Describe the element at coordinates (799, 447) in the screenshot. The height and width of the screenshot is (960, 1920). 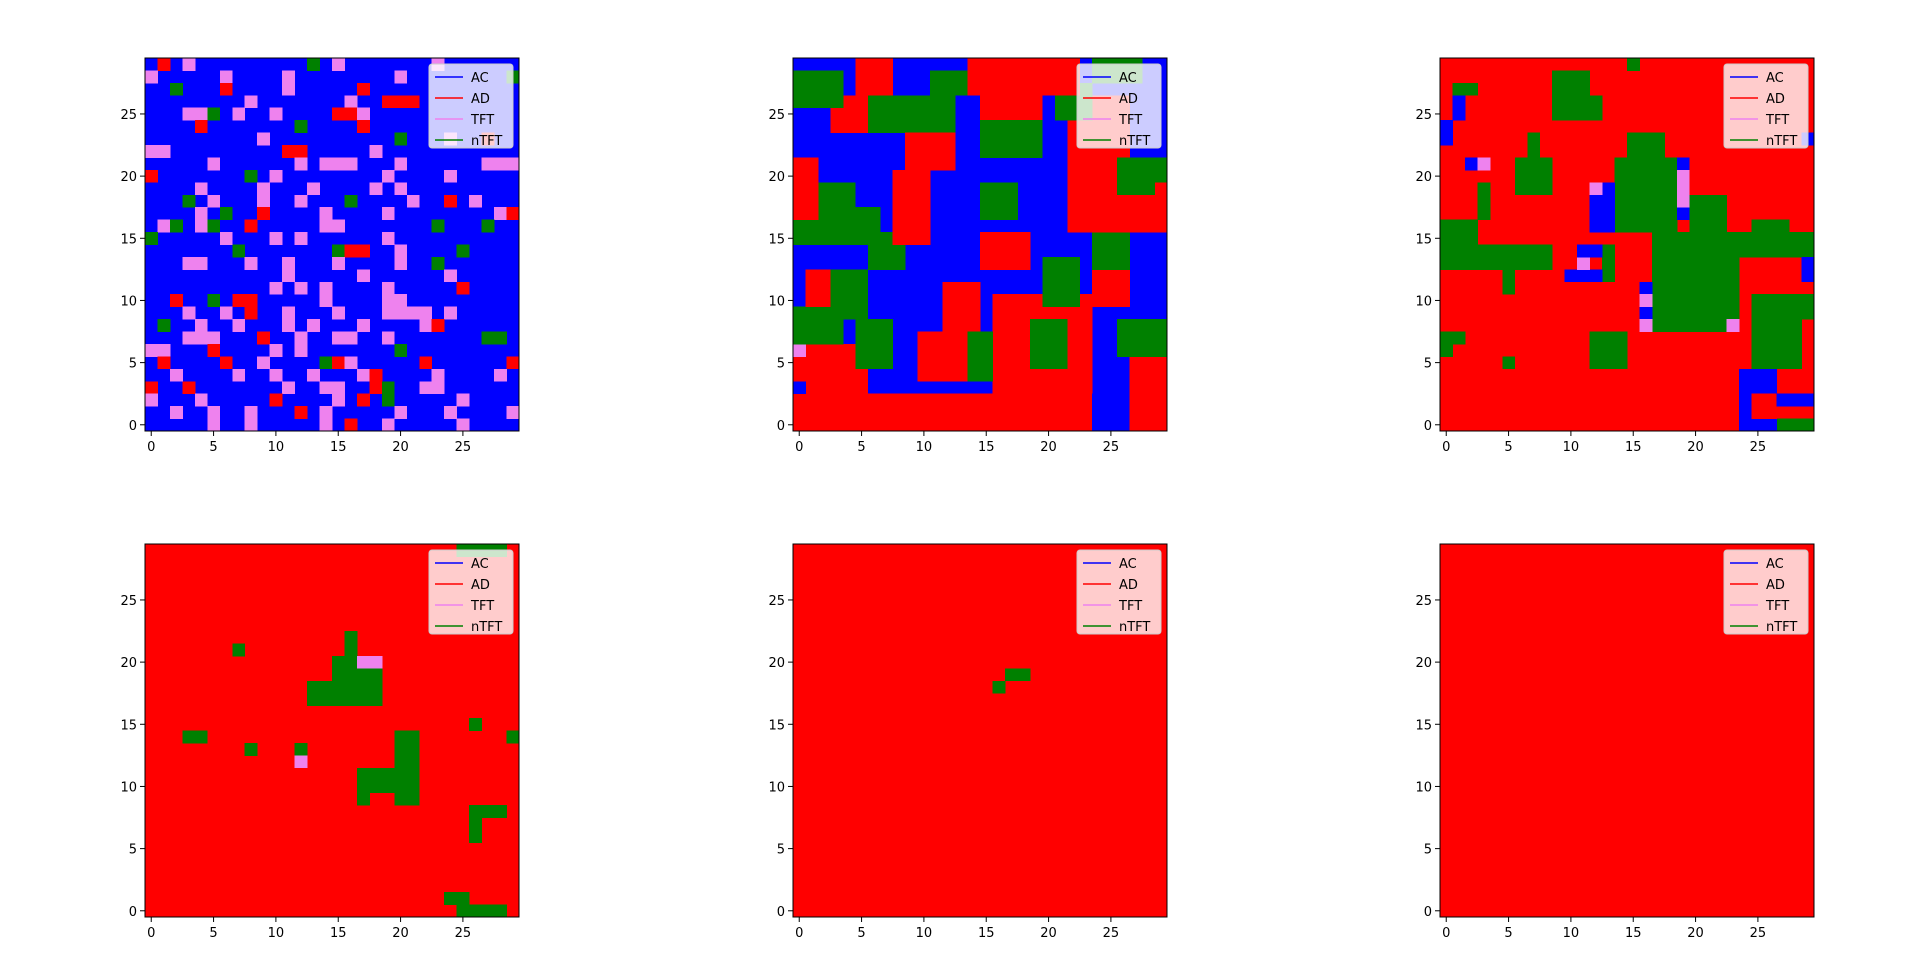
I see `x-tick-label: 0` at that location.